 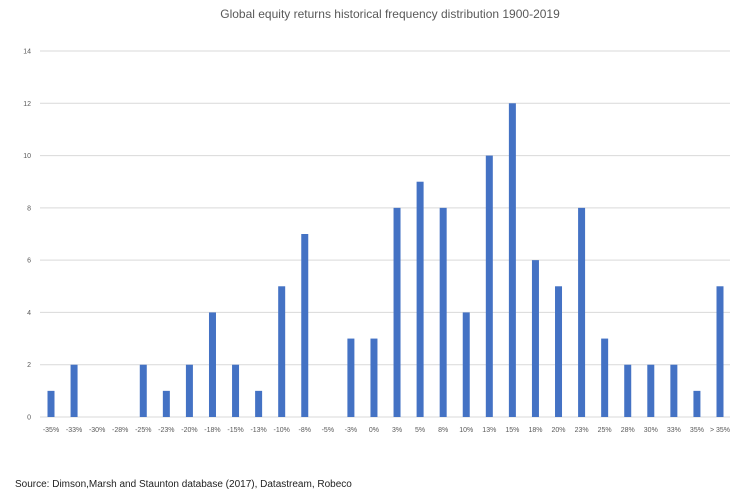 I want to click on x-tick-label: -30%, so click(x=97, y=430).